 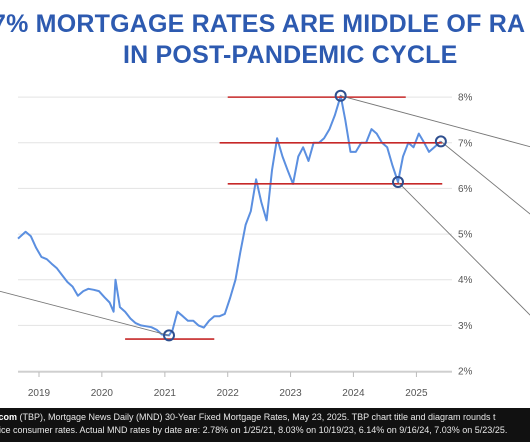 What do you see at coordinates (228, 393) in the screenshot?
I see `x-tick-label: 2022` at bounding box center [228, 393].